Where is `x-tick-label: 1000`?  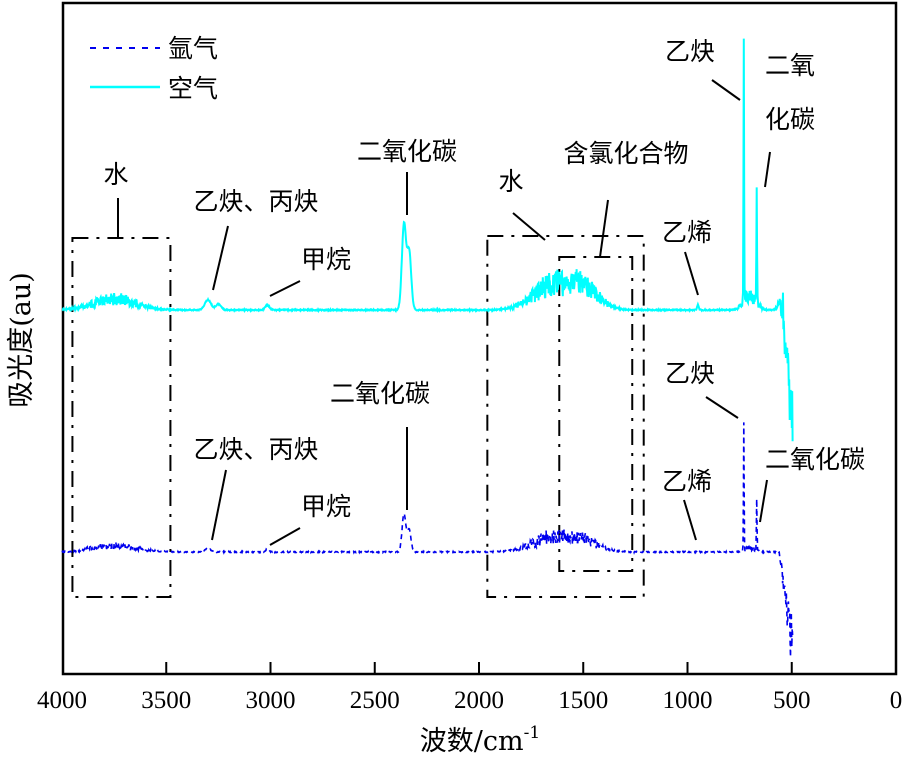 x-tick-label: 1000 is located at coordinates (688, 700).